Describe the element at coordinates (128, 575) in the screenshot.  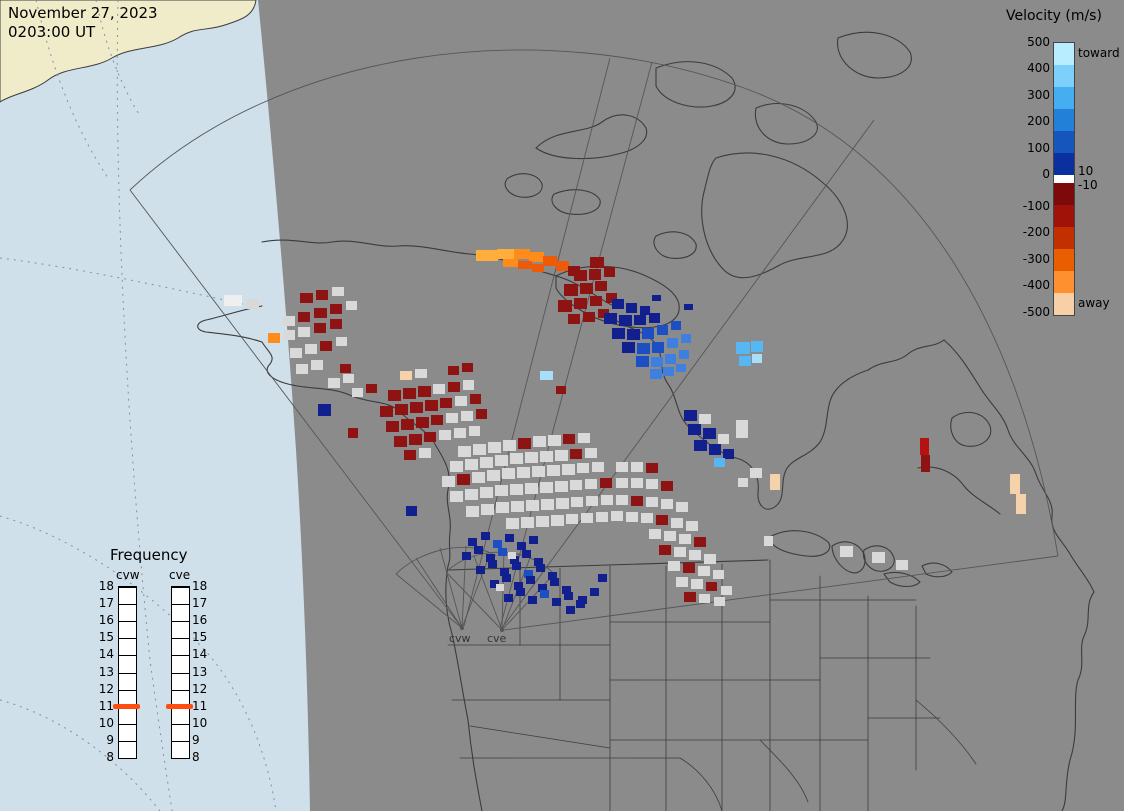
I see `frequency-column-label-cvw: cvw` at that location.